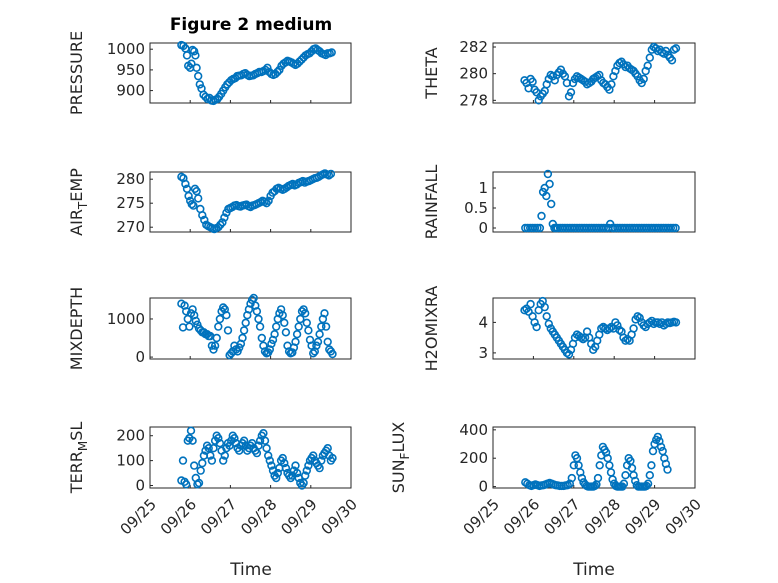  Describe the element at coordinates (600, 73) in the screenshot. I see `series-theta` at that location.